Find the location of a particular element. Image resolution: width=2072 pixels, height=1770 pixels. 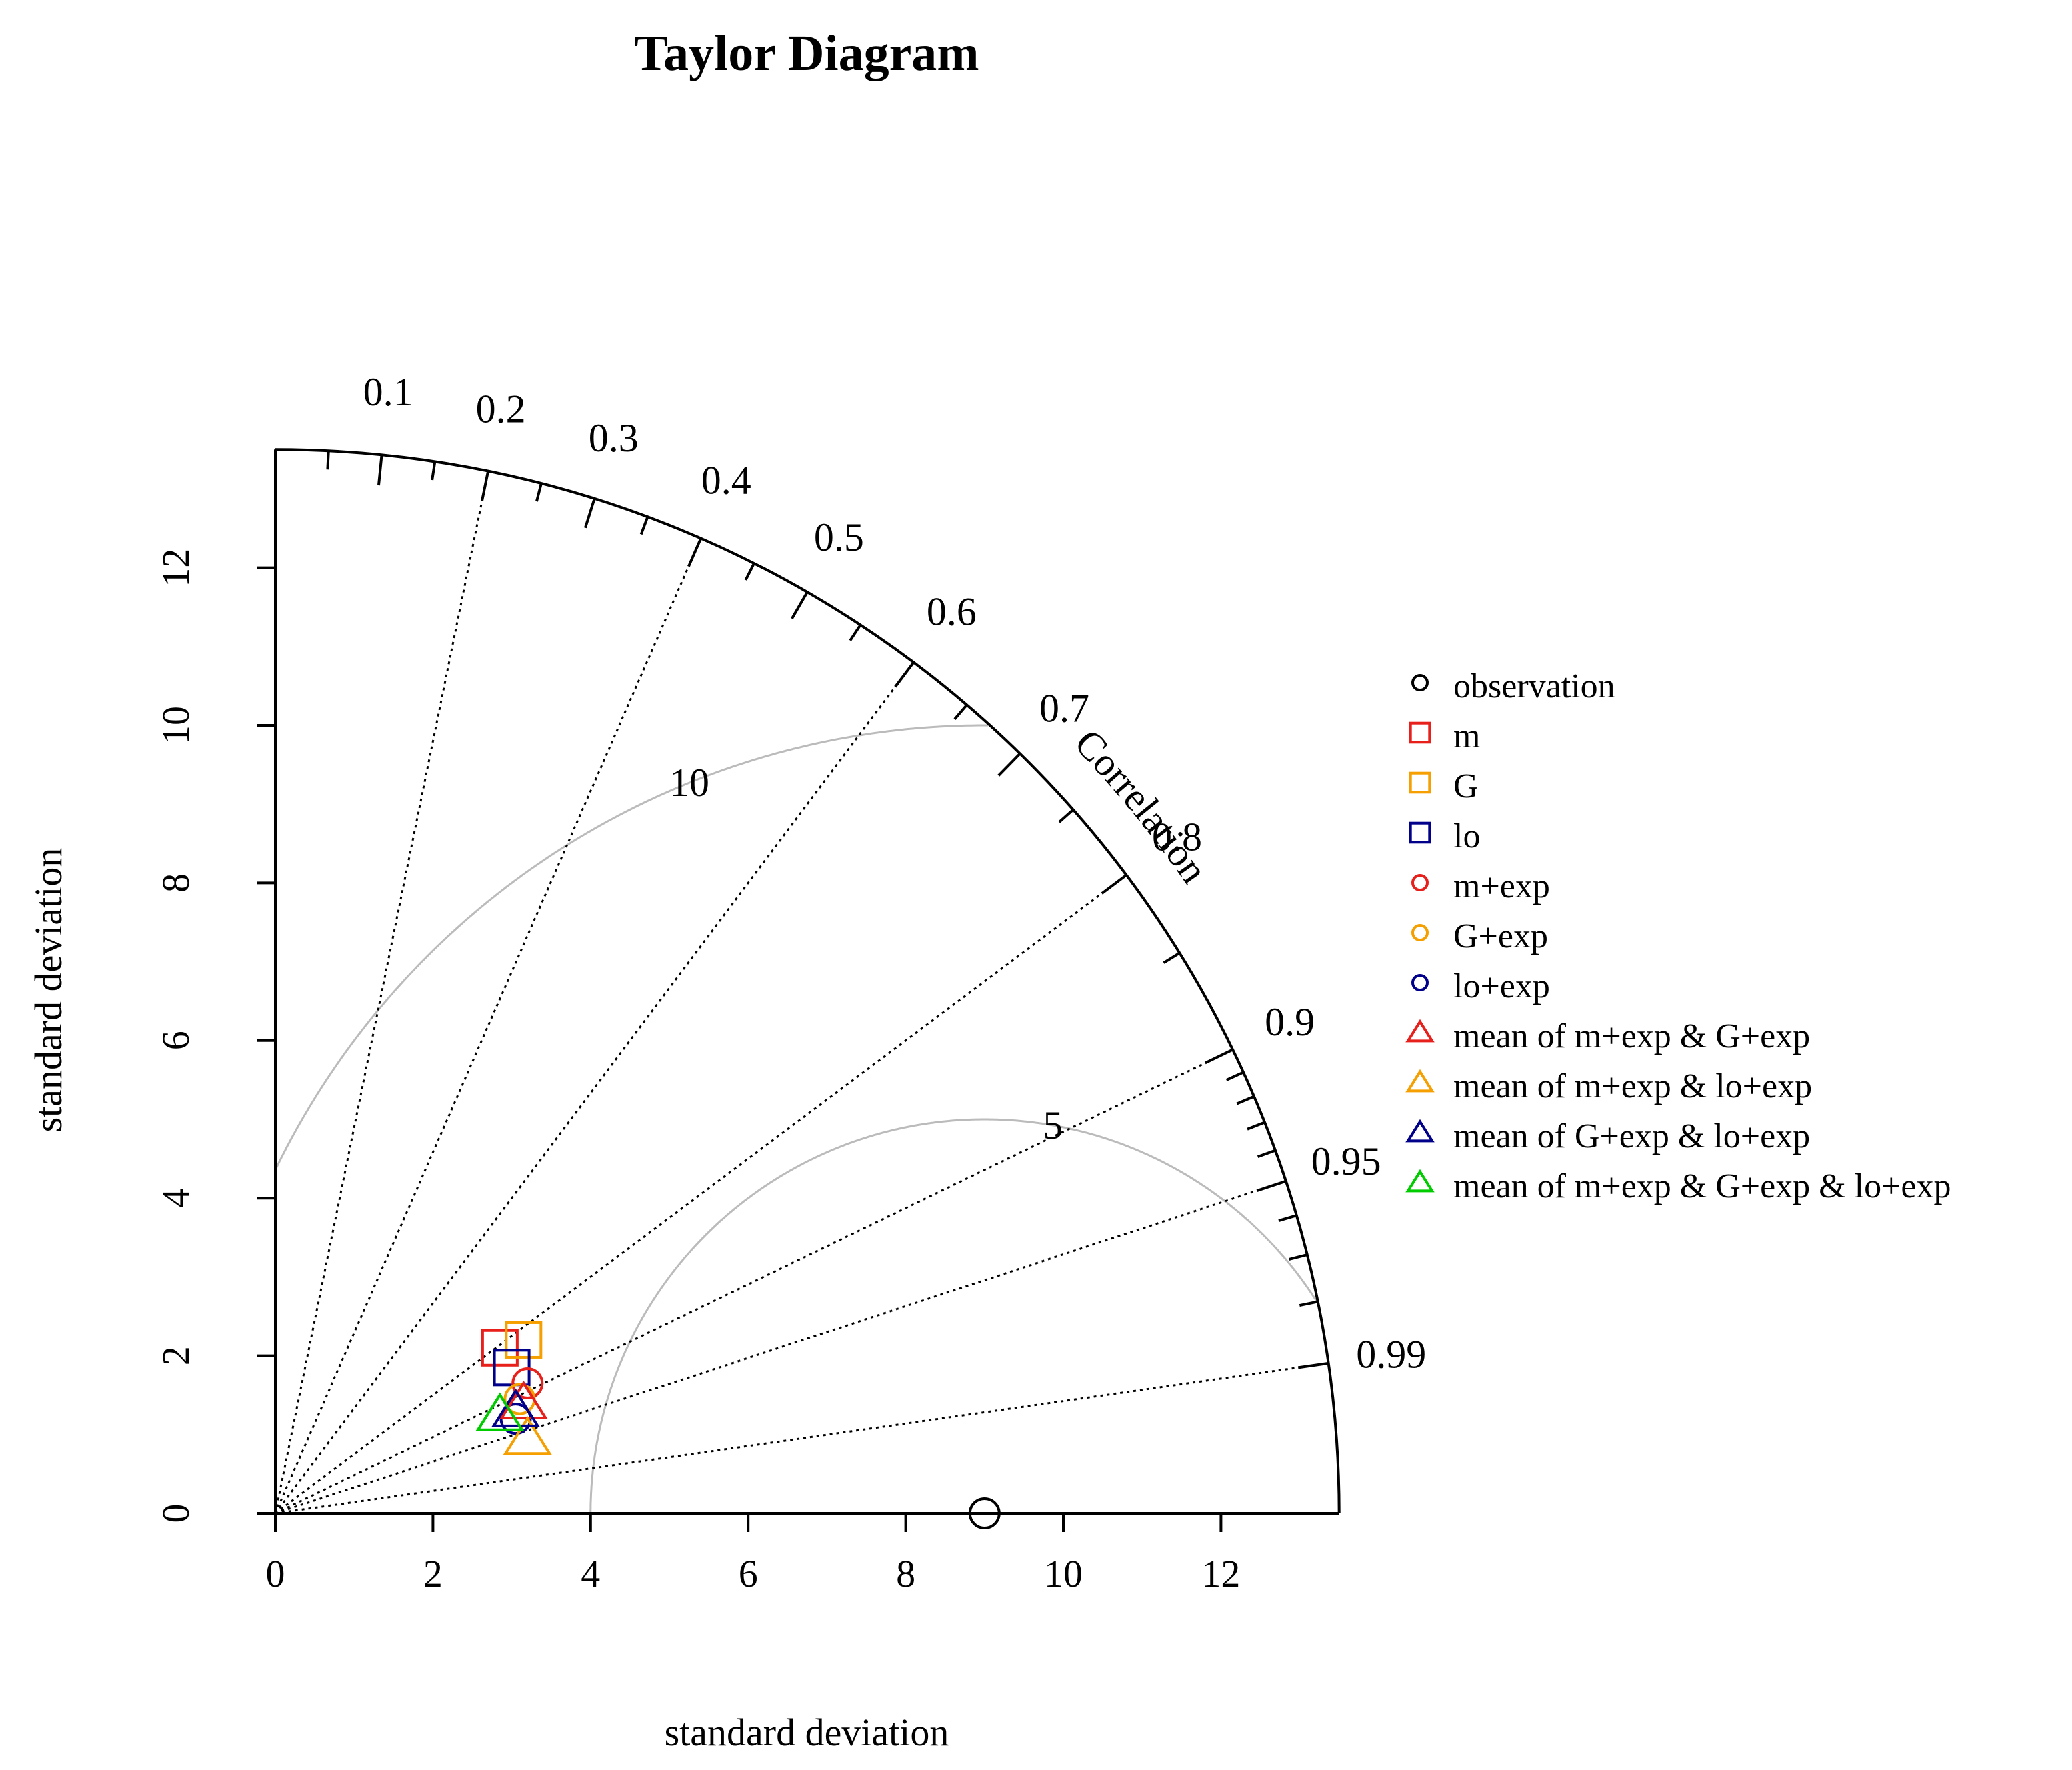

correlation-tick-label: 0.99 is located at coordinates (1391, 1354).